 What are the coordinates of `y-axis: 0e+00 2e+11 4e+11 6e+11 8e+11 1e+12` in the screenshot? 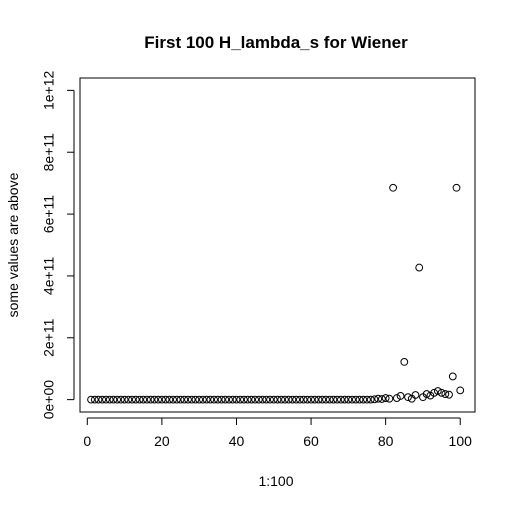 It's located at (58, 245).